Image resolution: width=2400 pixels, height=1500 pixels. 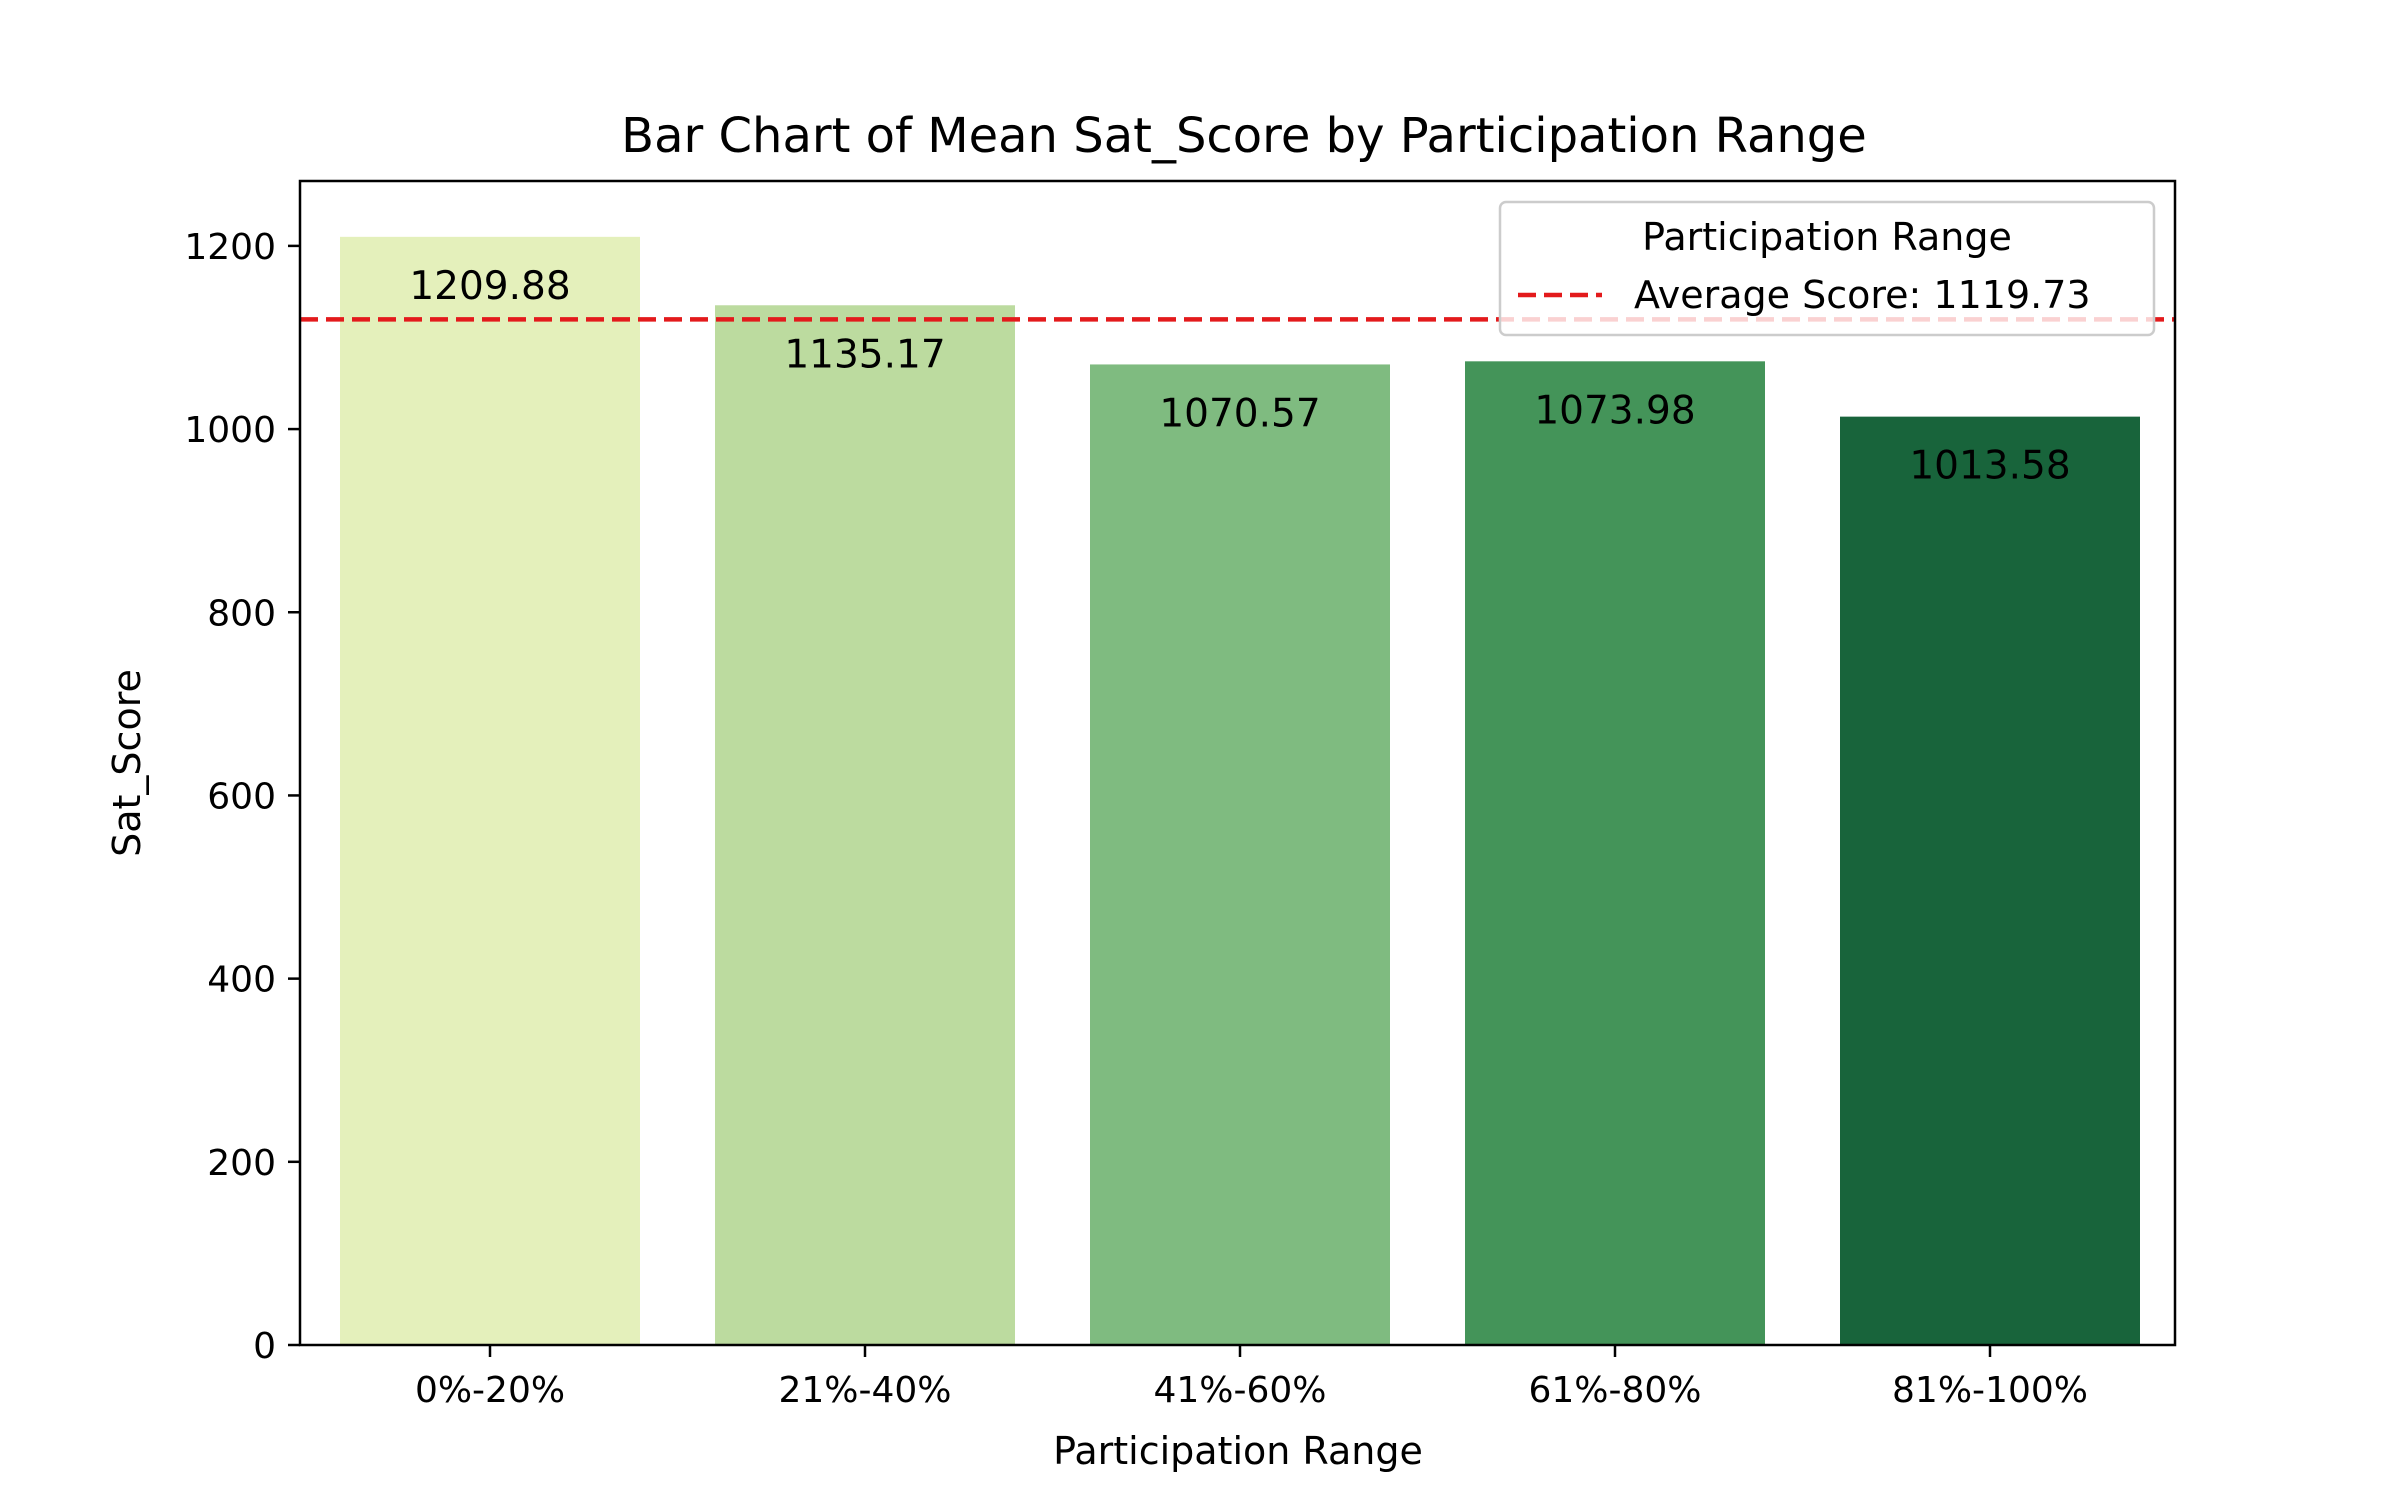 I want to click on y-tick-label-800: 800, so click(x=241, y=613).